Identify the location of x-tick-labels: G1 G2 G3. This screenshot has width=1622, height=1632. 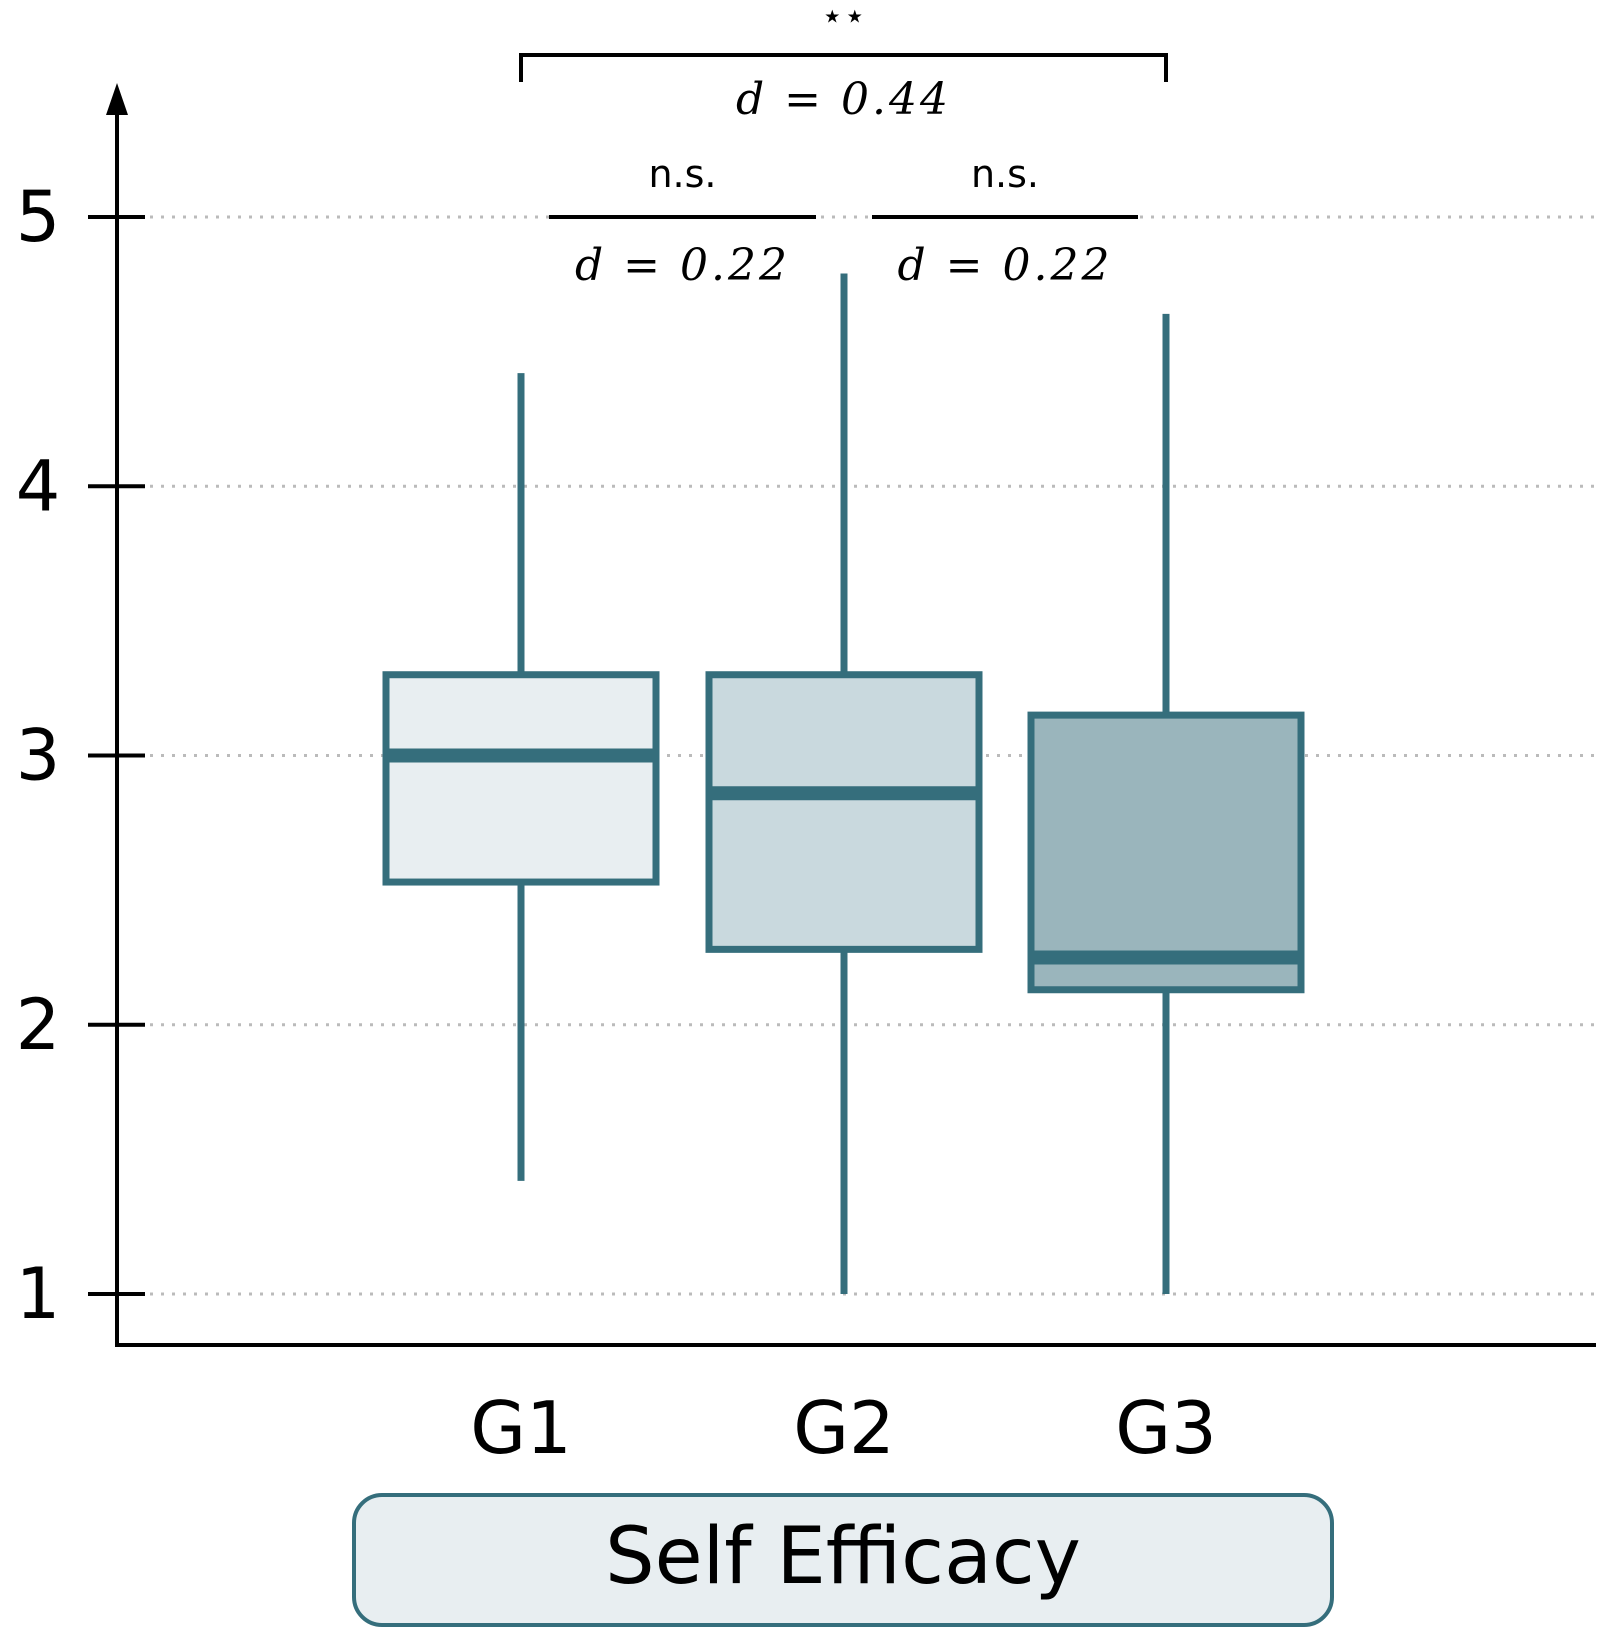
(843, 1428).